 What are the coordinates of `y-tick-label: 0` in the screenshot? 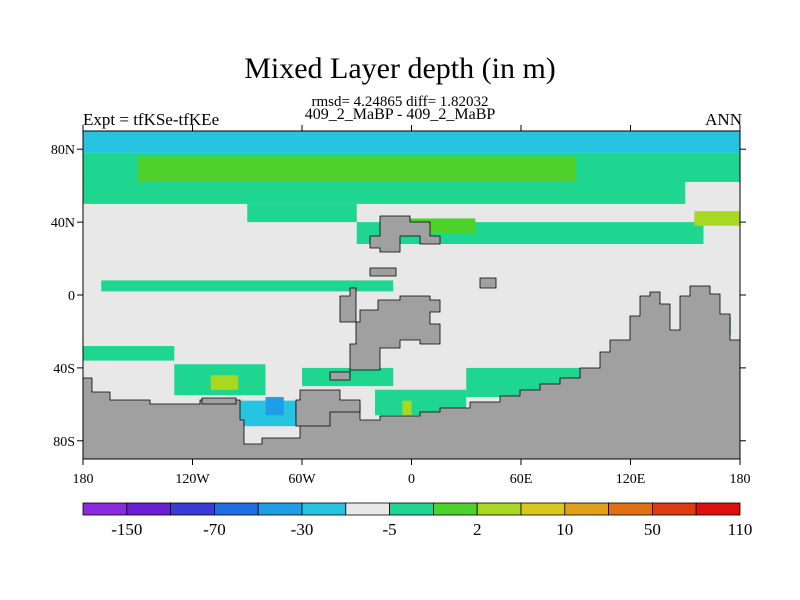 It's located at (71, 296).